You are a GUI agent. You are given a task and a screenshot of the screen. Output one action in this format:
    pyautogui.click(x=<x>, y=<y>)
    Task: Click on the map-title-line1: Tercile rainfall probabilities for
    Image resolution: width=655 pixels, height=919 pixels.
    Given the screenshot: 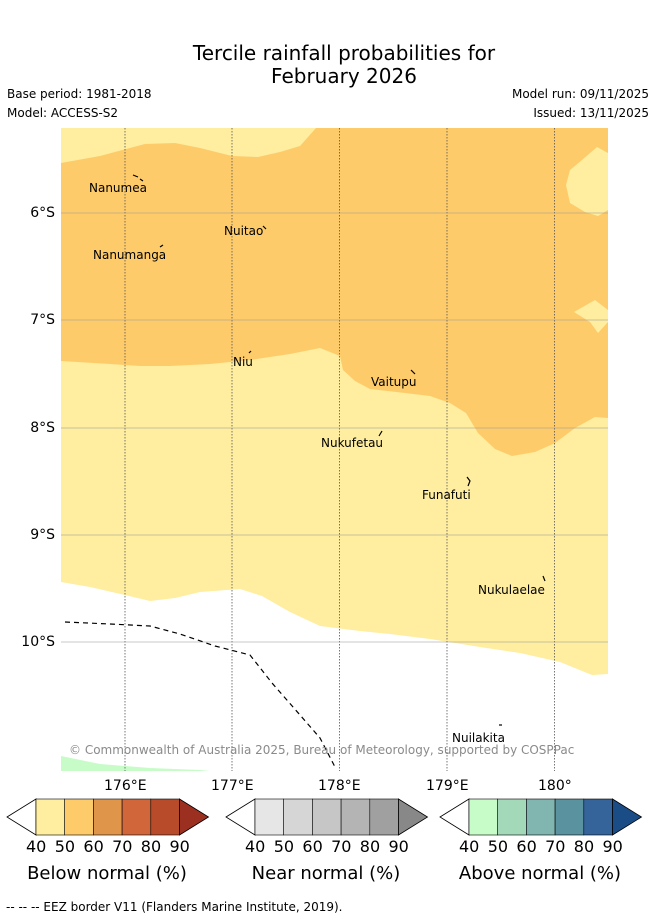 What is the action you would take?
    pyautogui.click(x=344, y=53)
    